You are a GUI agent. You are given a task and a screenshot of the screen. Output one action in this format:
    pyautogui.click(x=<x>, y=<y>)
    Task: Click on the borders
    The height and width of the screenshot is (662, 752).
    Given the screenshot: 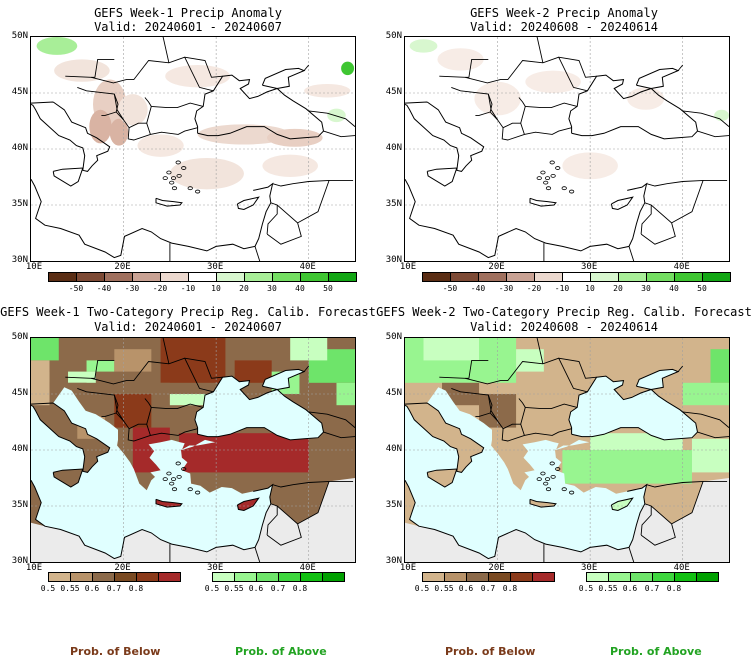 What is the action you would take?
    pyautogui.click(x=210, y=149)
    